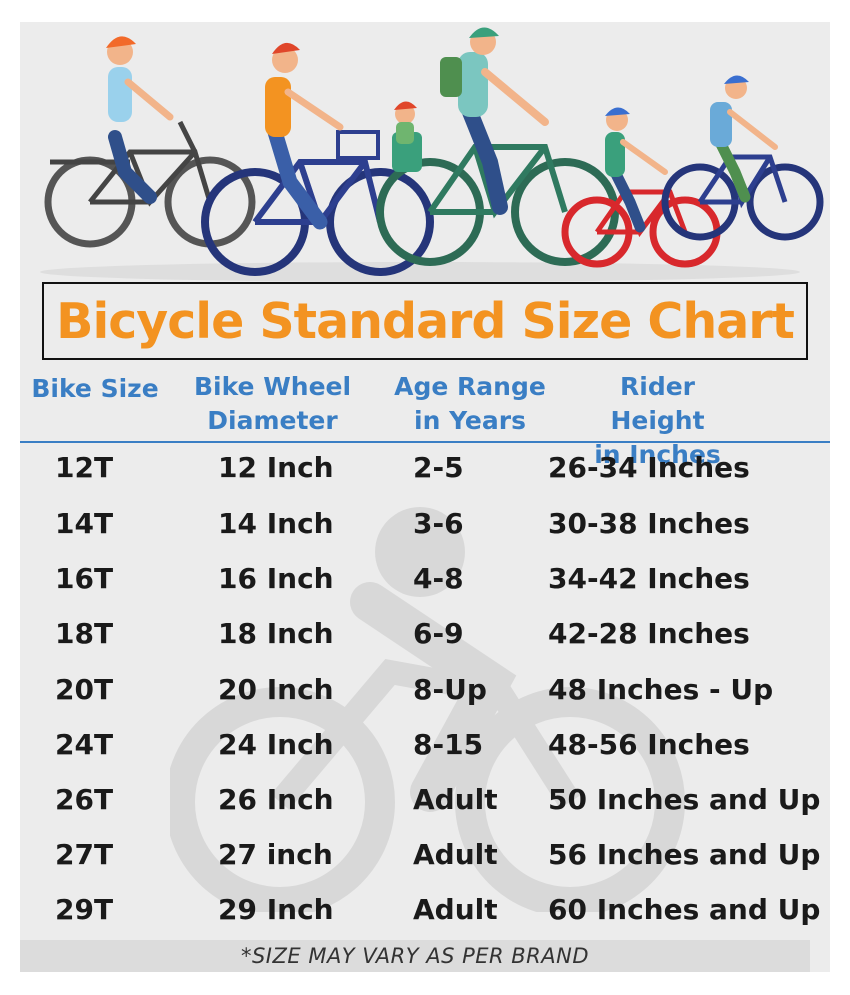  Describe the element at coordinates (84, 467) in the screenshot. I see `row-1-size: 12T` at that location.